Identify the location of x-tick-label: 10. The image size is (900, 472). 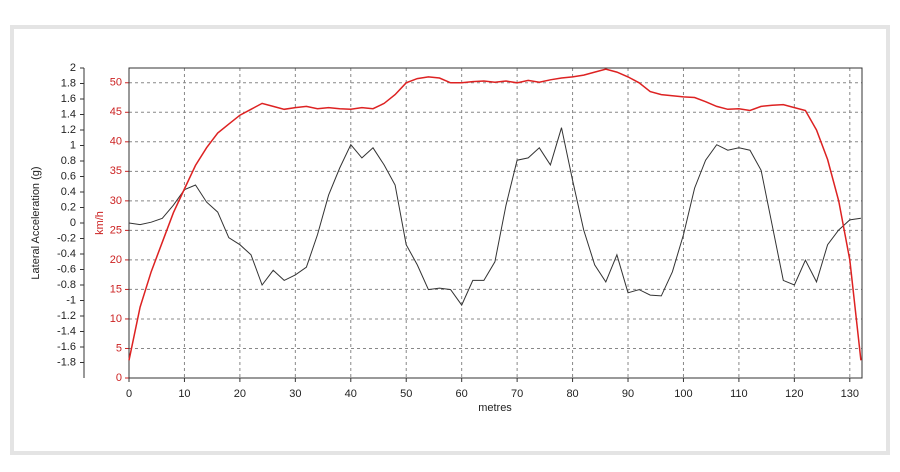
(184, 394).